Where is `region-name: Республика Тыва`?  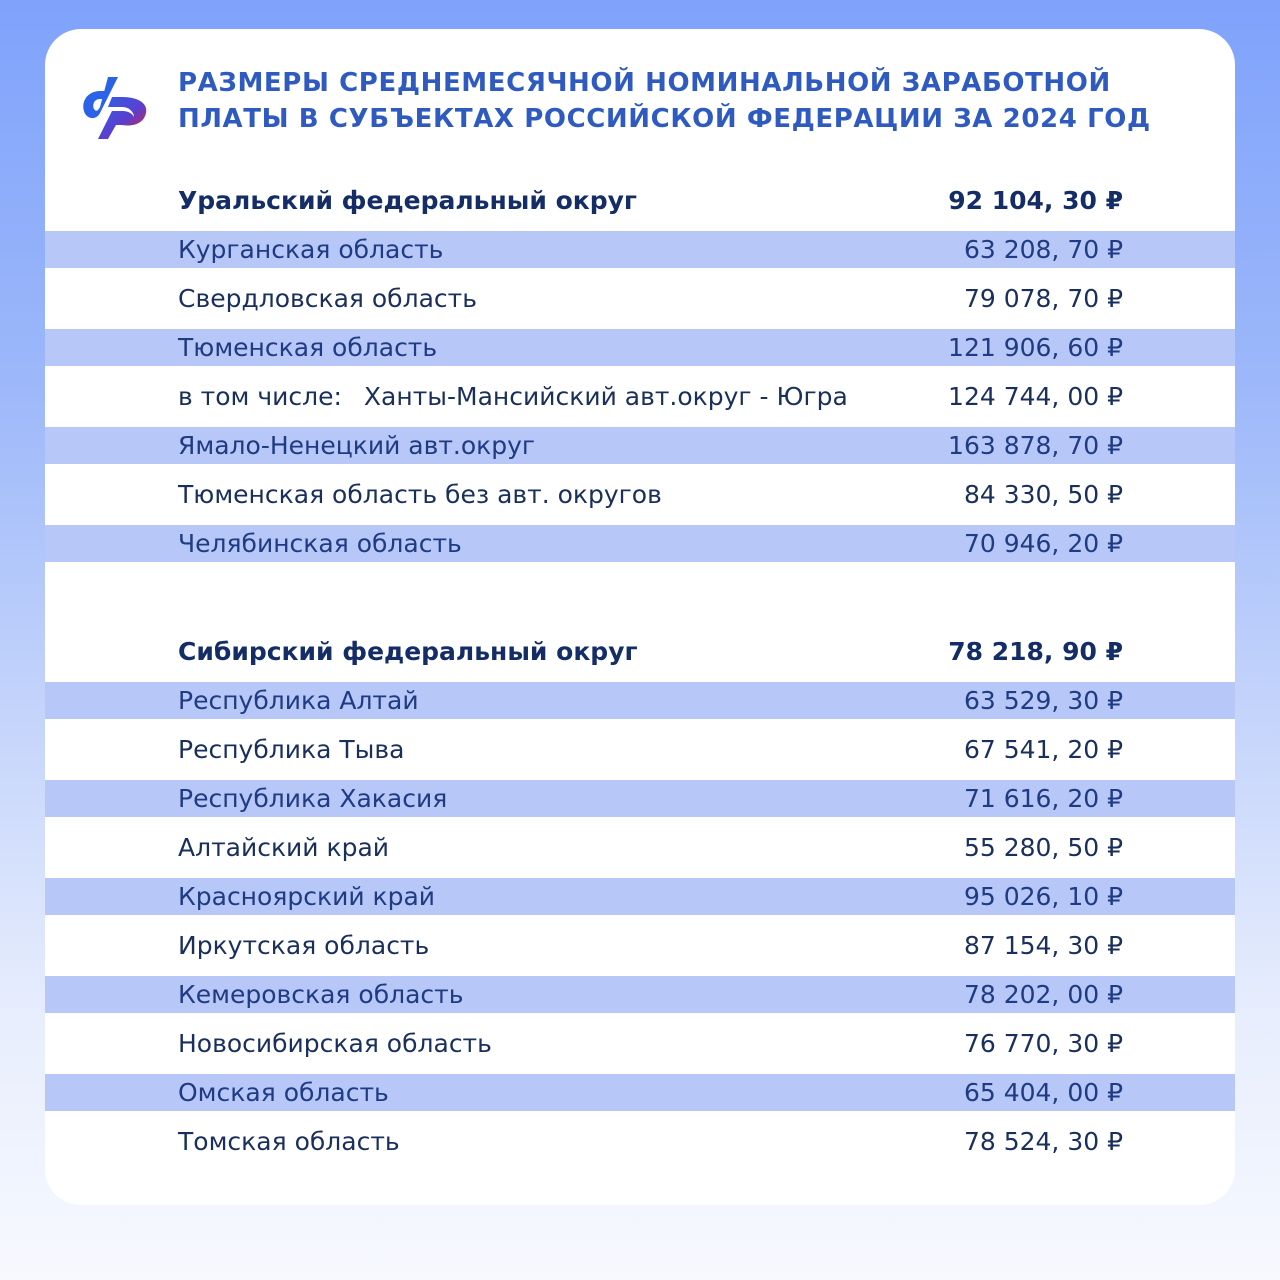
region-name: Республика Тыва is located at coordinates (291, 749).